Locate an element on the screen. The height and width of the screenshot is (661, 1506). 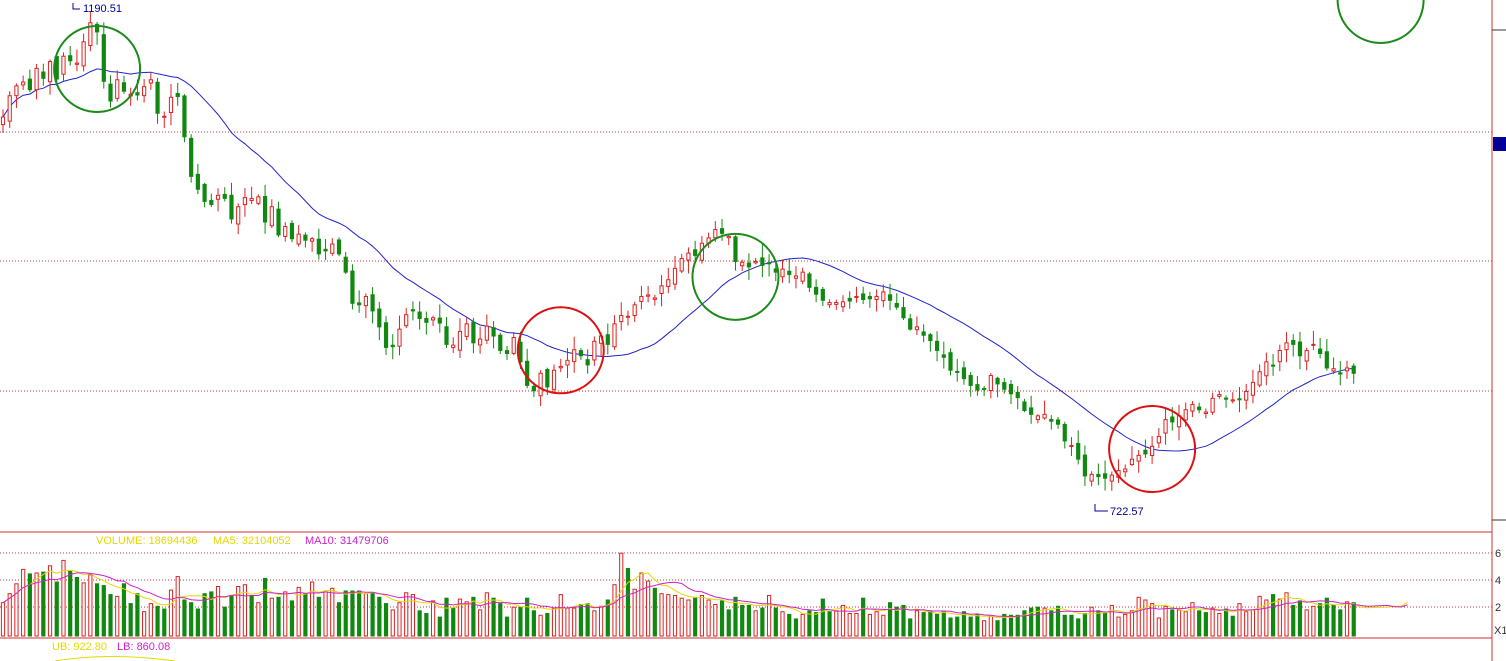
volume-ma-lines is located at coordinates (705, 594).